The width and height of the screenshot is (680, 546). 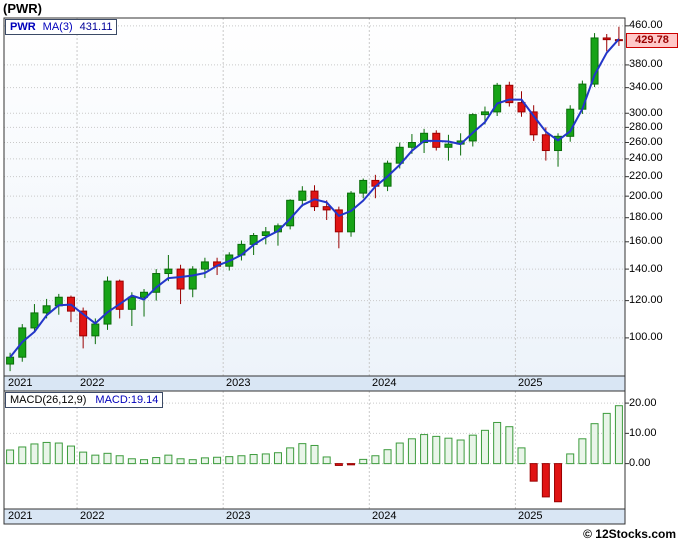 What do you see at coordinates (646, 113) in the screenshot?
I see `price-axis-label: 300.00` at bounding box center [646, 113].